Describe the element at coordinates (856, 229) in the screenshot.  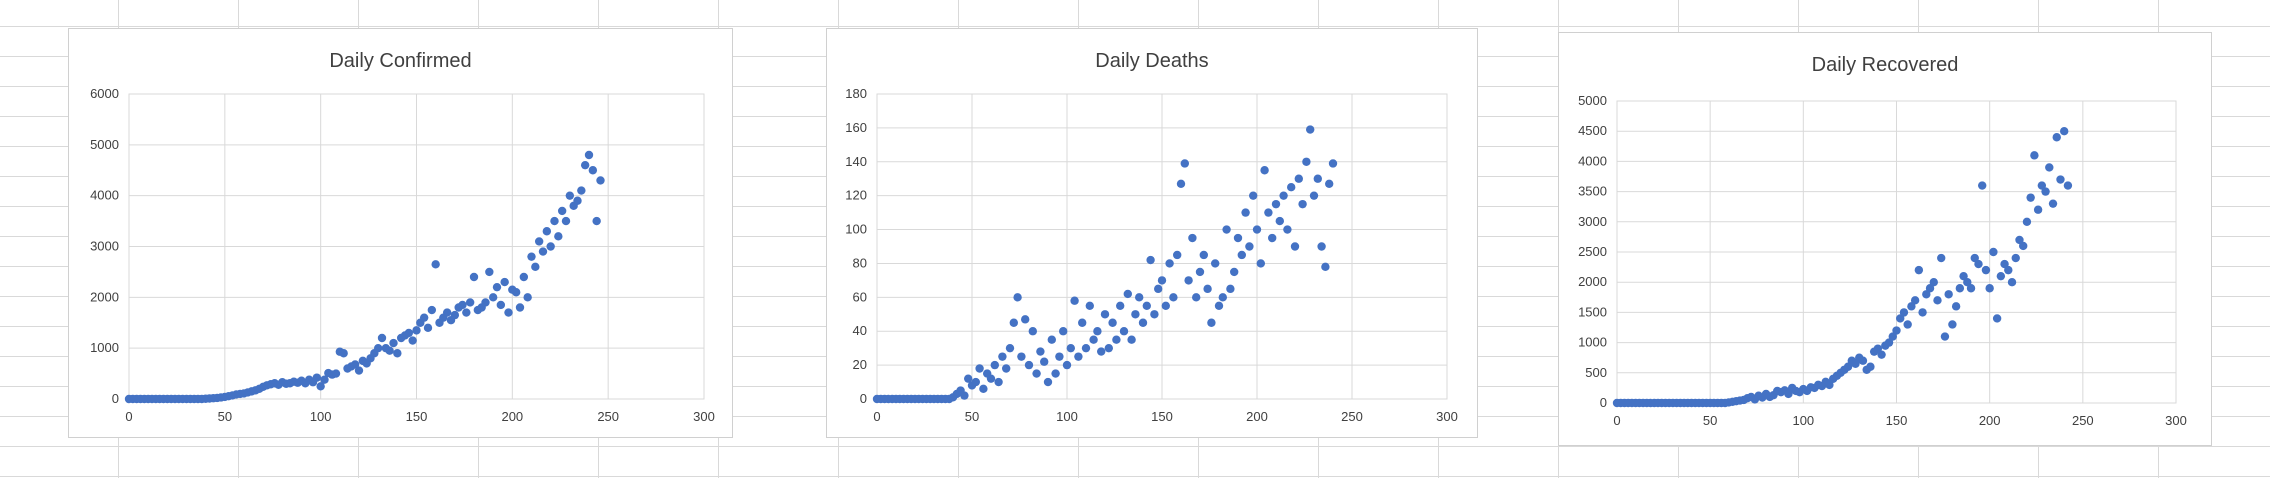
I see `daily-deaths-y-tick-label: 100` at that location.